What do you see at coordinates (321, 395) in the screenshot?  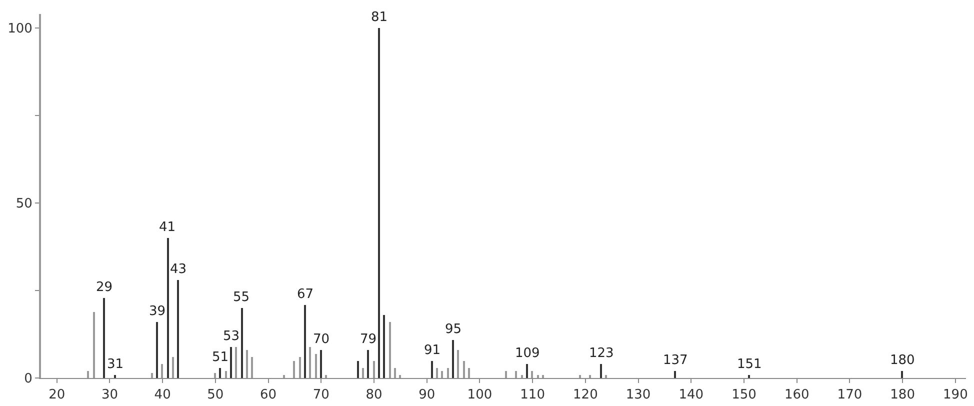 I see `x-tick-label: 70` at bounding box center [321, 395].